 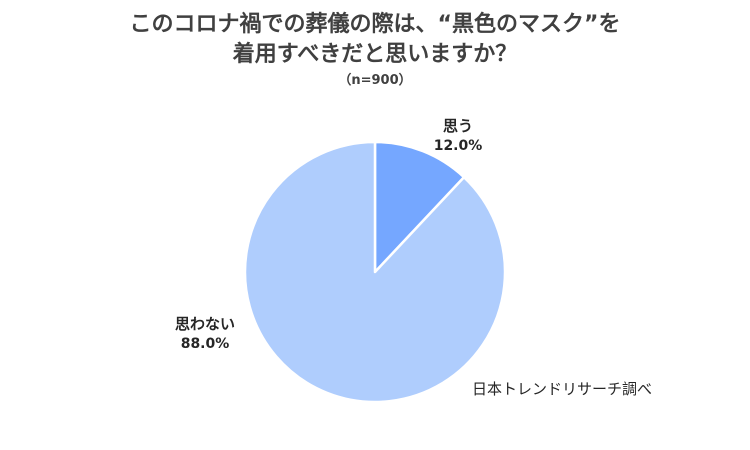 I want to click on chart-title-line-2: 着用すべきだと思いますか？, so click(x=375, y=54).